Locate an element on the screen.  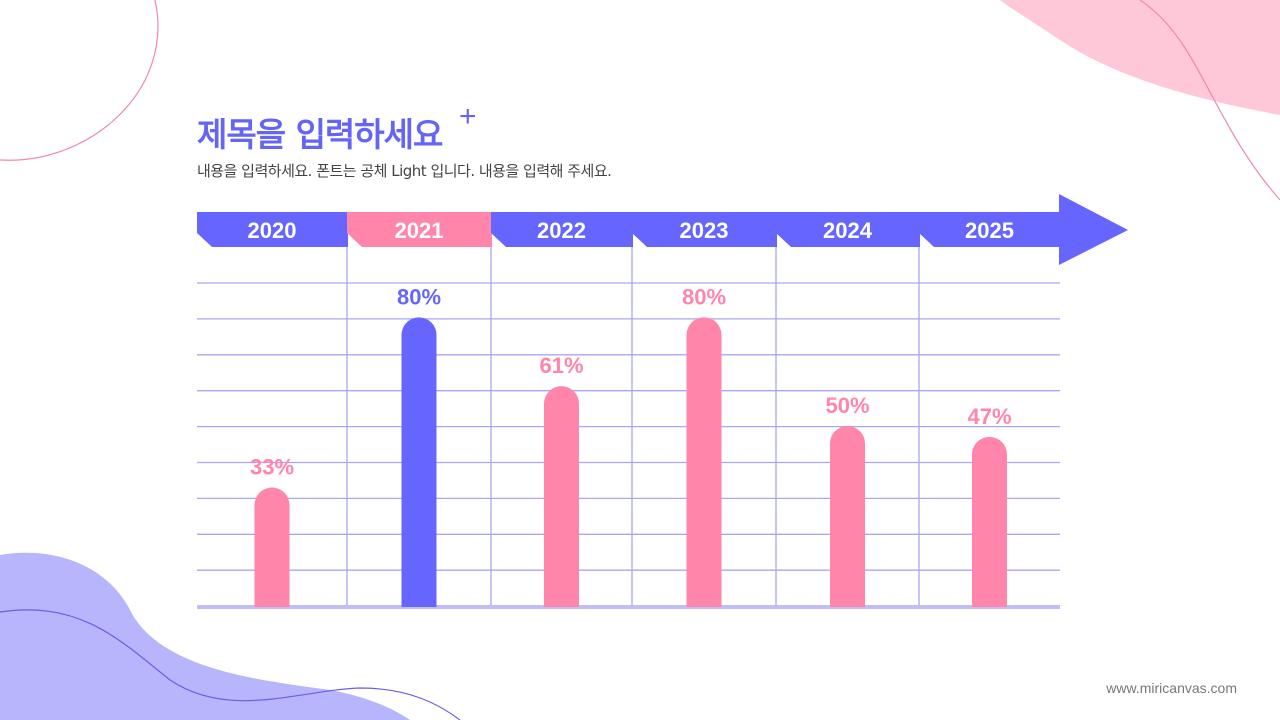
plus-icon: + is located at coordinates (468, 116).